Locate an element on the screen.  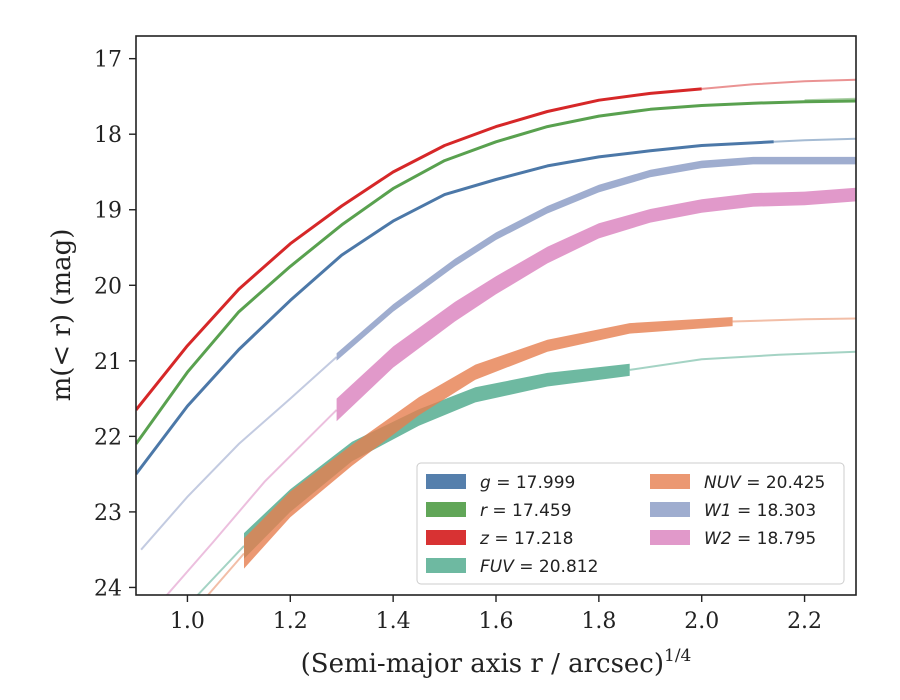
series-z-extension is located at coordinates (778, 84).